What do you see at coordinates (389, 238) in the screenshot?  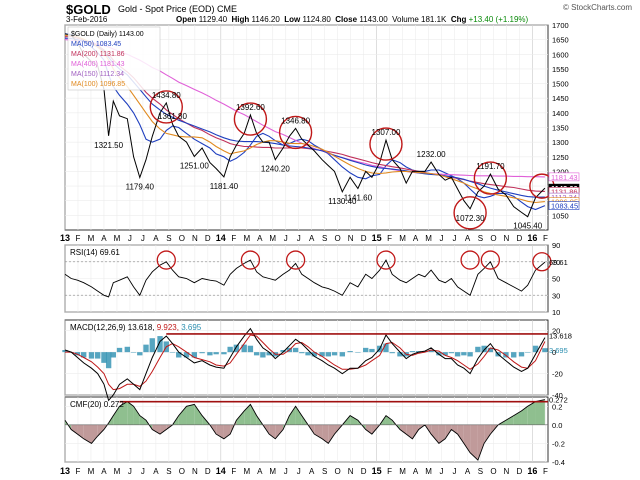 I see `xtick-top-25: F` at bounding box center [389, 238].